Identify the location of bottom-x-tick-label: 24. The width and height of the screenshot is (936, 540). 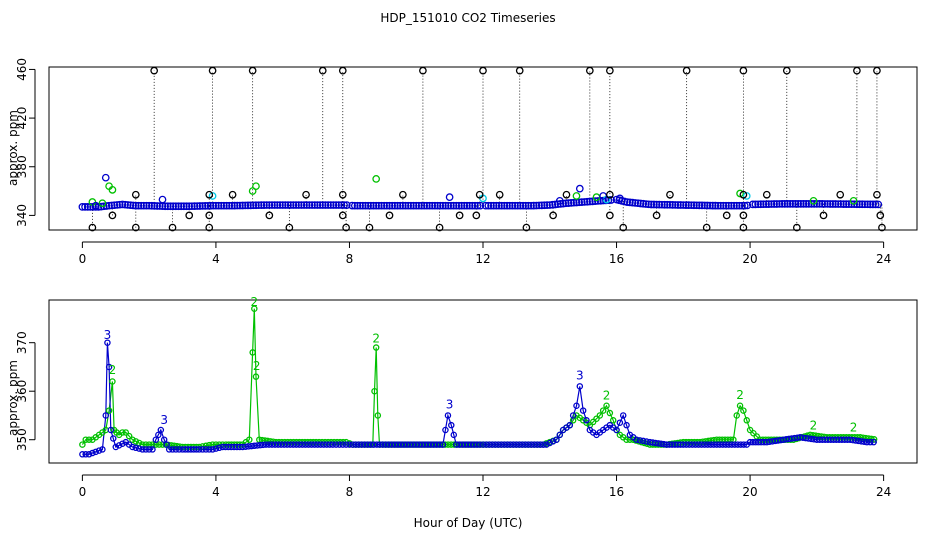
(883, 492).